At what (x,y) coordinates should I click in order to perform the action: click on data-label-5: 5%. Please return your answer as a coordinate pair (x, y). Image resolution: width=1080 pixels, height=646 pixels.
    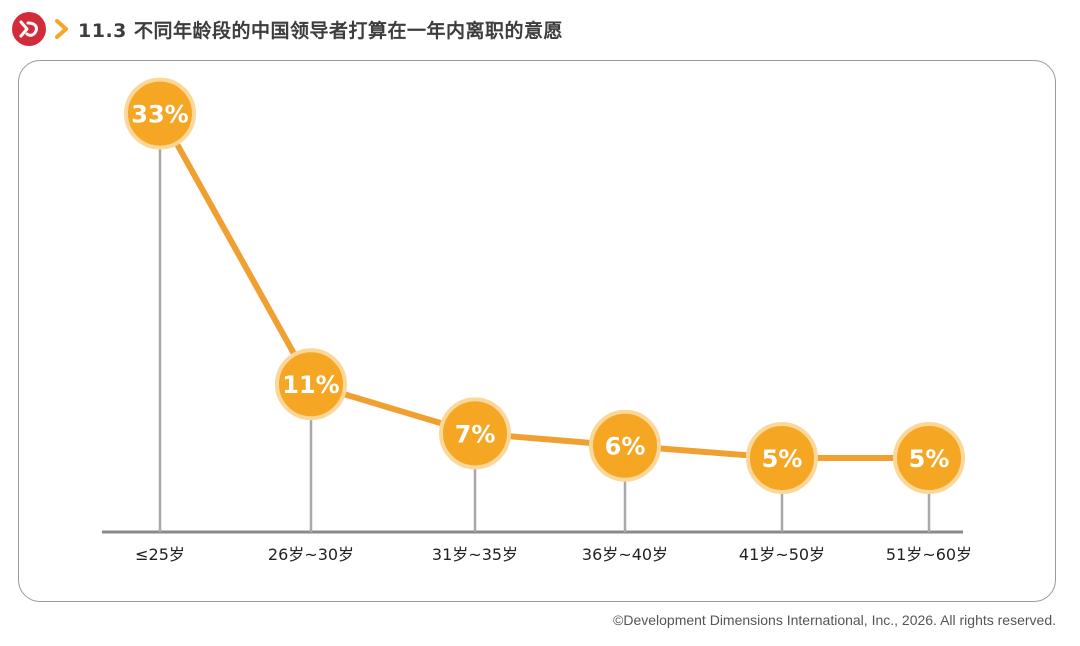
    Looking at the image, I should click on (929, 459).